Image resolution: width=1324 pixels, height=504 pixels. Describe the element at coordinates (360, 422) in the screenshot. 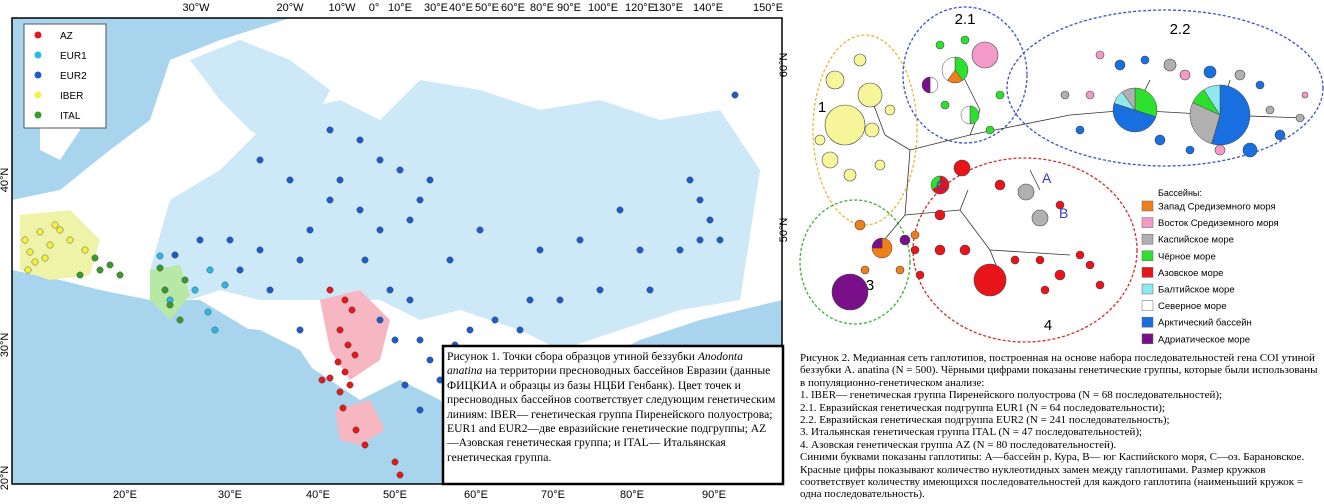

I see `az-basin` at that location.